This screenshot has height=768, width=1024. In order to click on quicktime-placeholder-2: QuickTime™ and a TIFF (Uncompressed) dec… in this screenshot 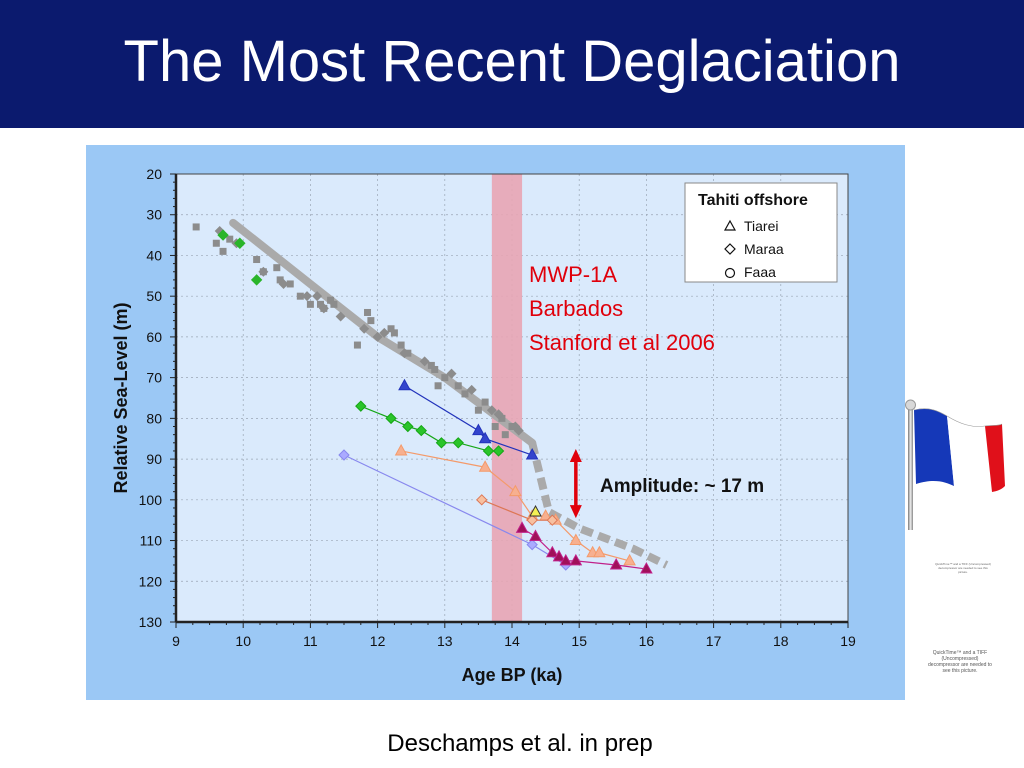, I will do `click(960, 662)`.